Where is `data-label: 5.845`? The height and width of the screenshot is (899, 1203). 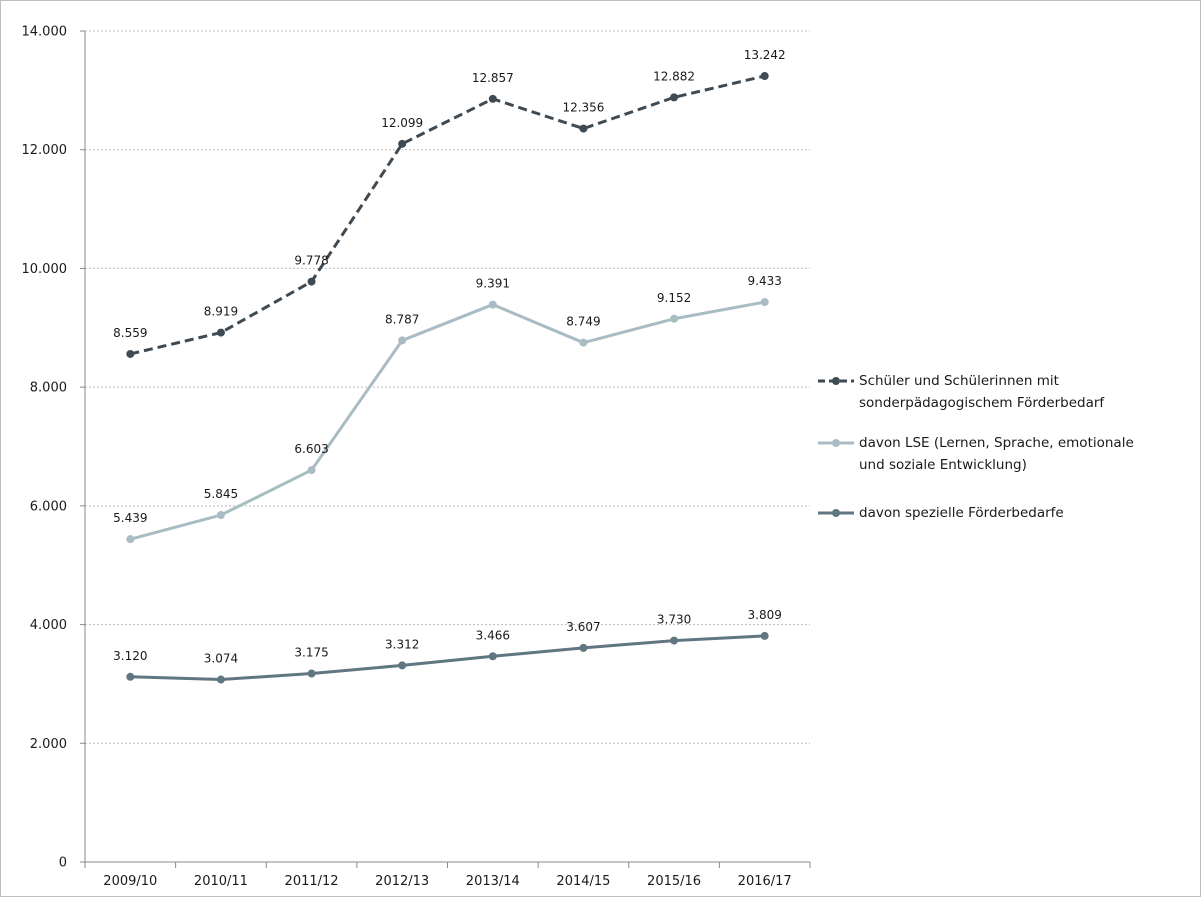 data-label: 5.845 is located at coordinates (221, 494).